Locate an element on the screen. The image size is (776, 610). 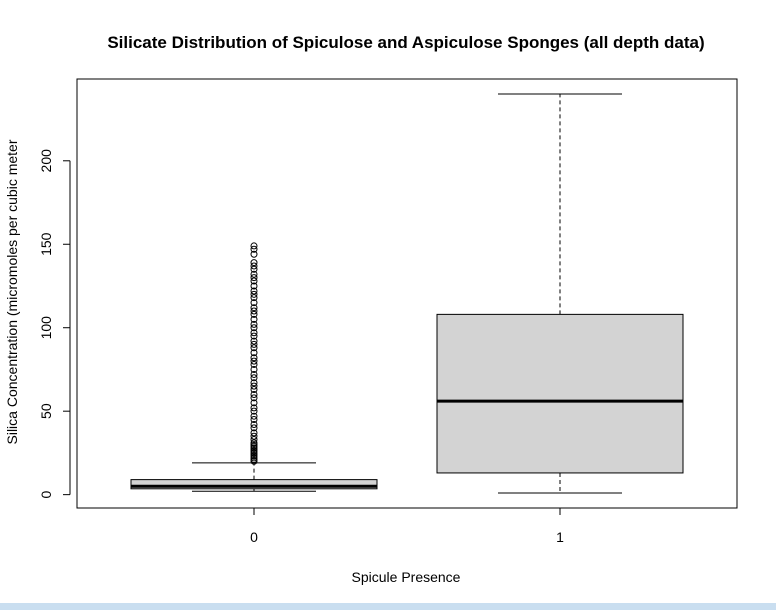
y-tick-label: 100 is located at coordinates (46, 328).